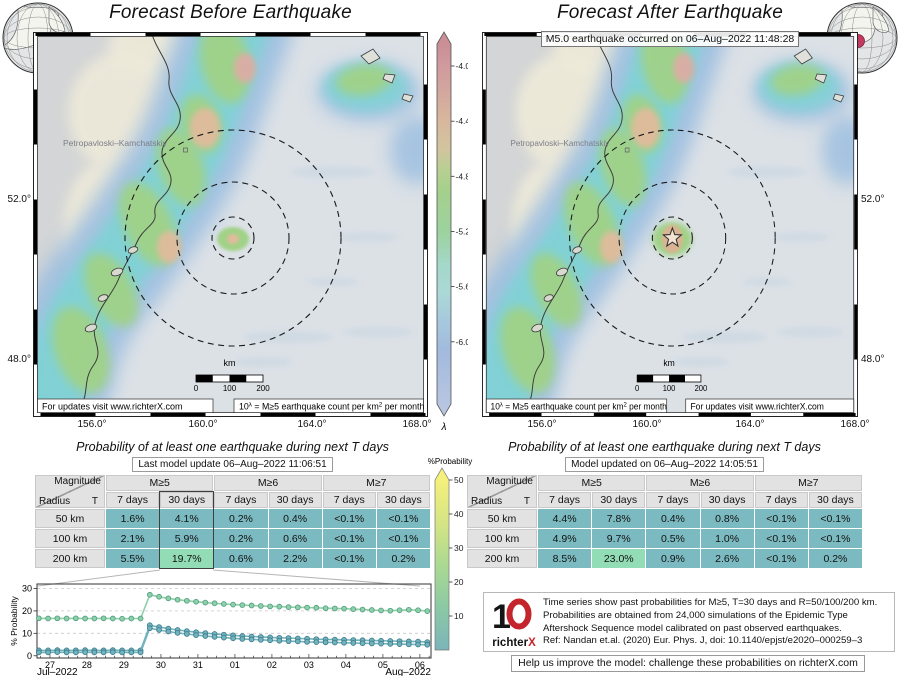  I want to click on table-corner: Magnitude Radius T, so click(502, 491).